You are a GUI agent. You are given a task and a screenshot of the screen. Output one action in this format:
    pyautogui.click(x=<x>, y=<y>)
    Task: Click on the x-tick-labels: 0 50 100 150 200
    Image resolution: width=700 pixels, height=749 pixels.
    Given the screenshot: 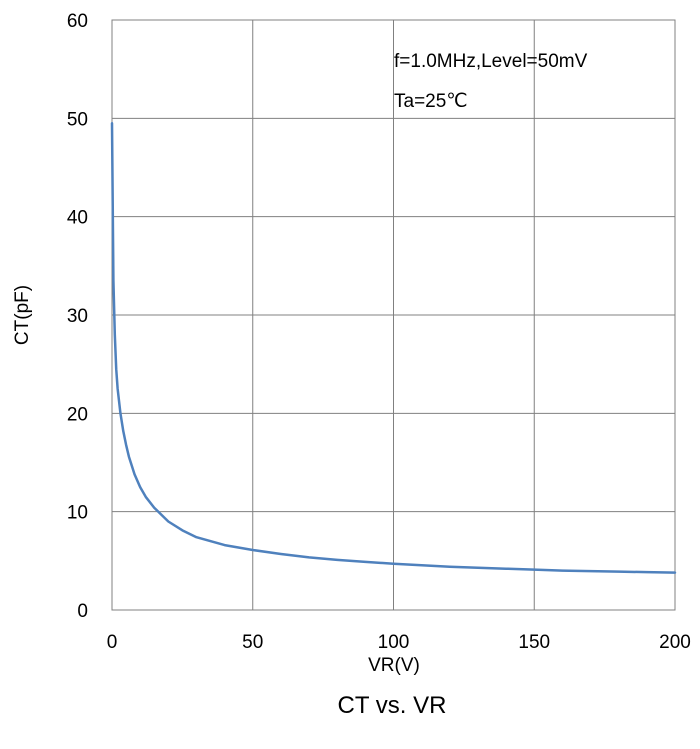 What is the action you would take?
    pyautogui.click(x=399, y=642)
    